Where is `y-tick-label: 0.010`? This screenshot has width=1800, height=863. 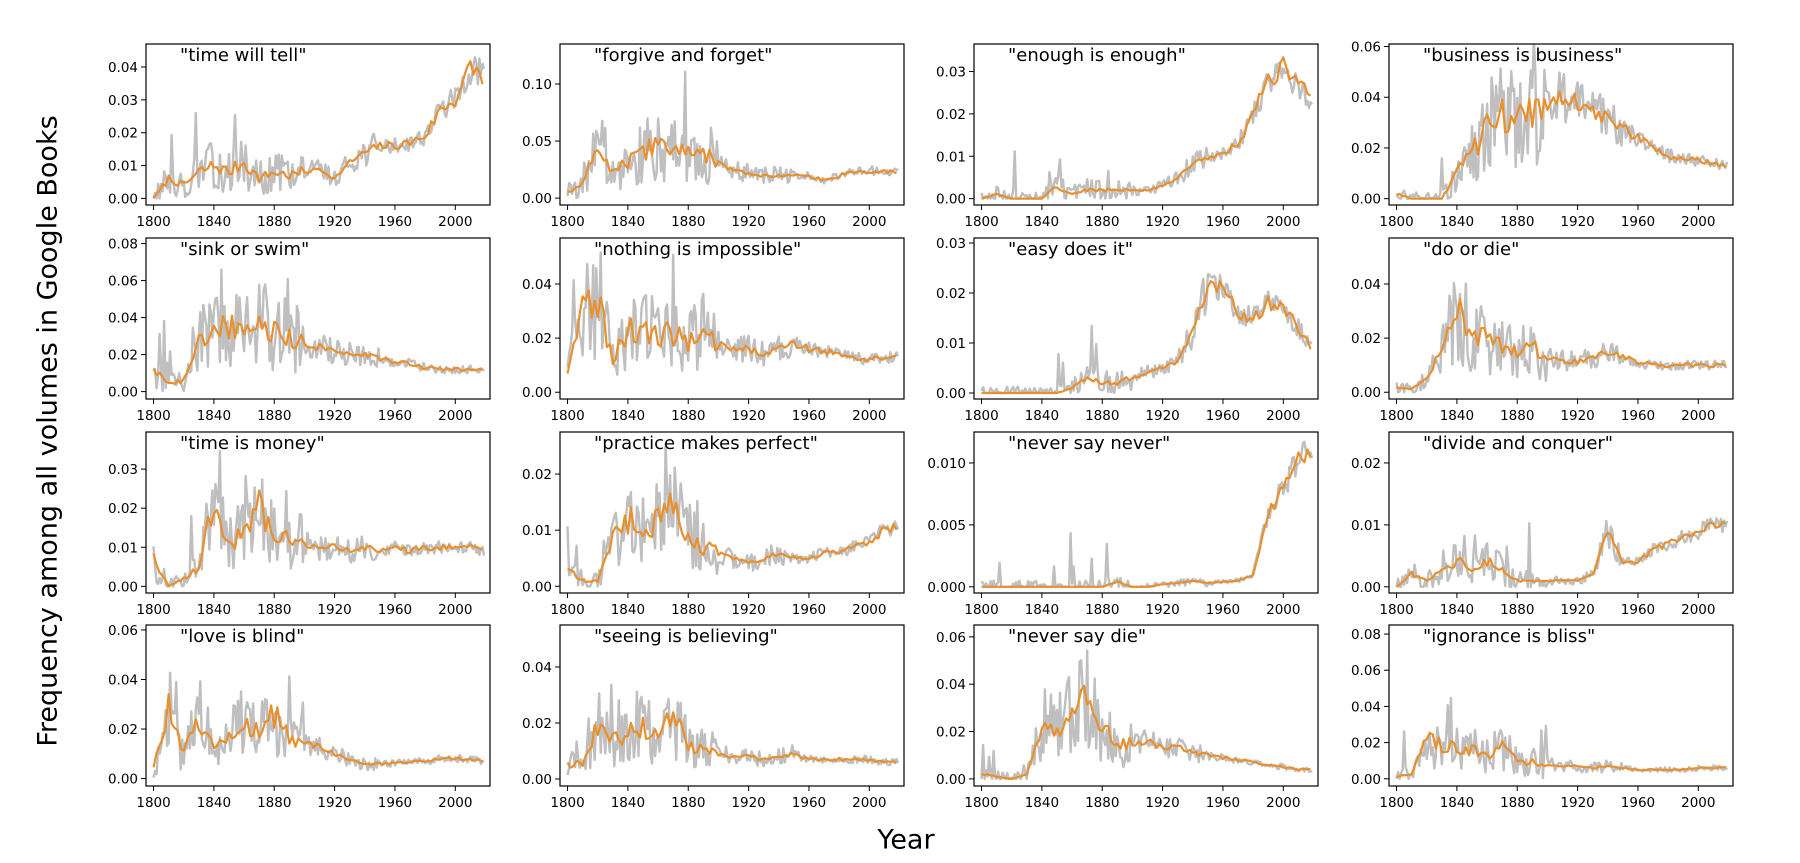 y-tick-label: 0.010 is located at coordinates (946, 464).